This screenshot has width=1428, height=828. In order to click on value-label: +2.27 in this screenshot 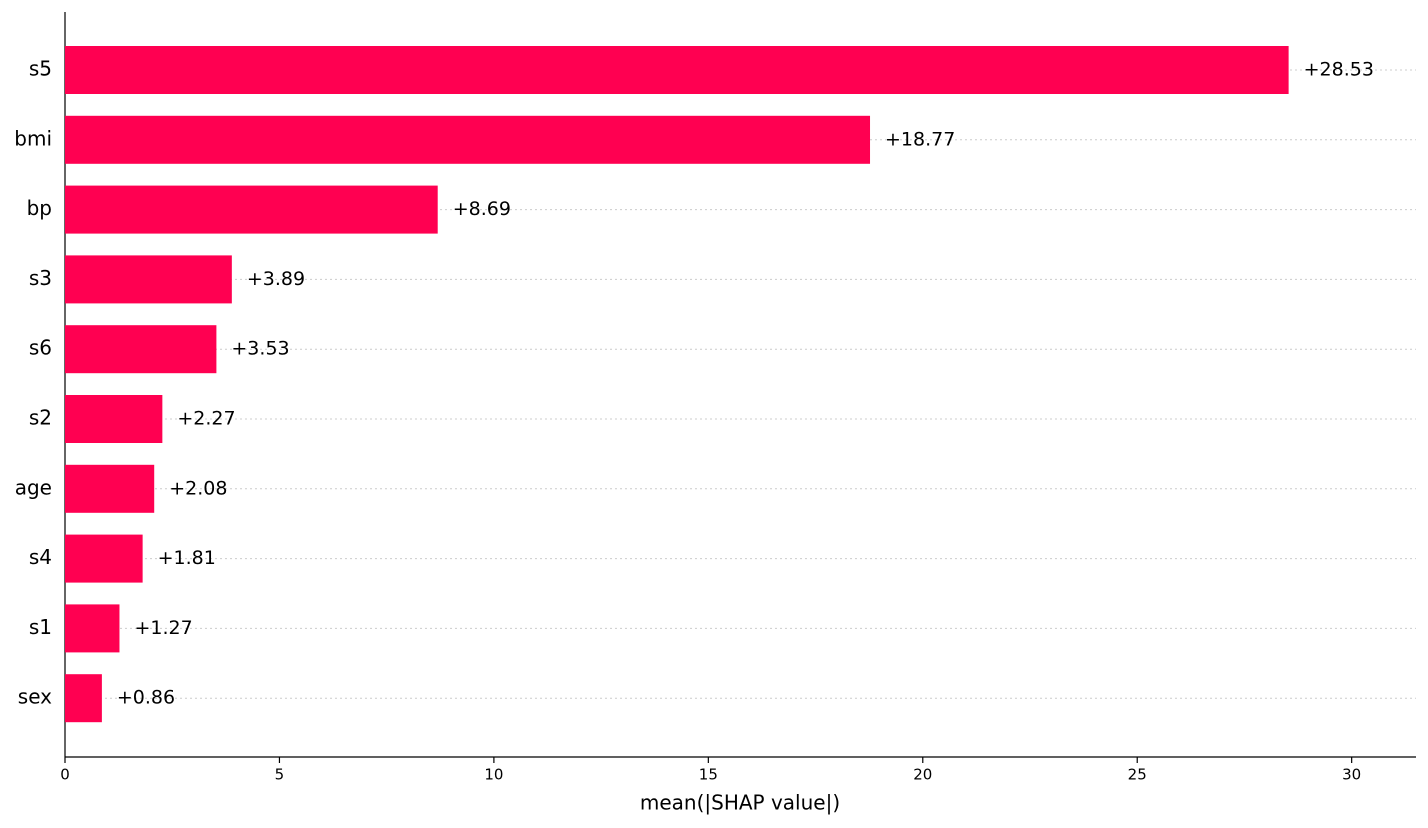, I will do `click(206, 419)`.